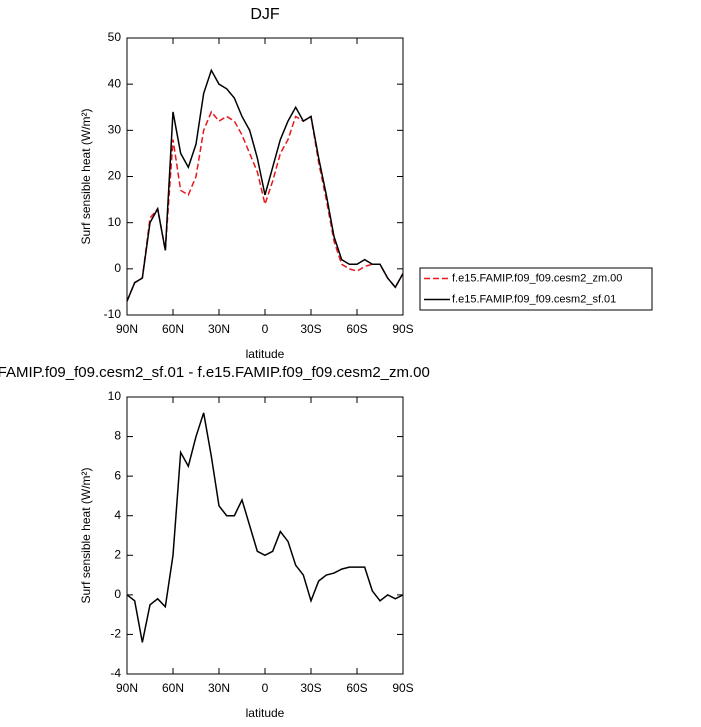 This screenshot has height=727, width=701. I want to click on y-tick-label: 30, so click(115, 130).